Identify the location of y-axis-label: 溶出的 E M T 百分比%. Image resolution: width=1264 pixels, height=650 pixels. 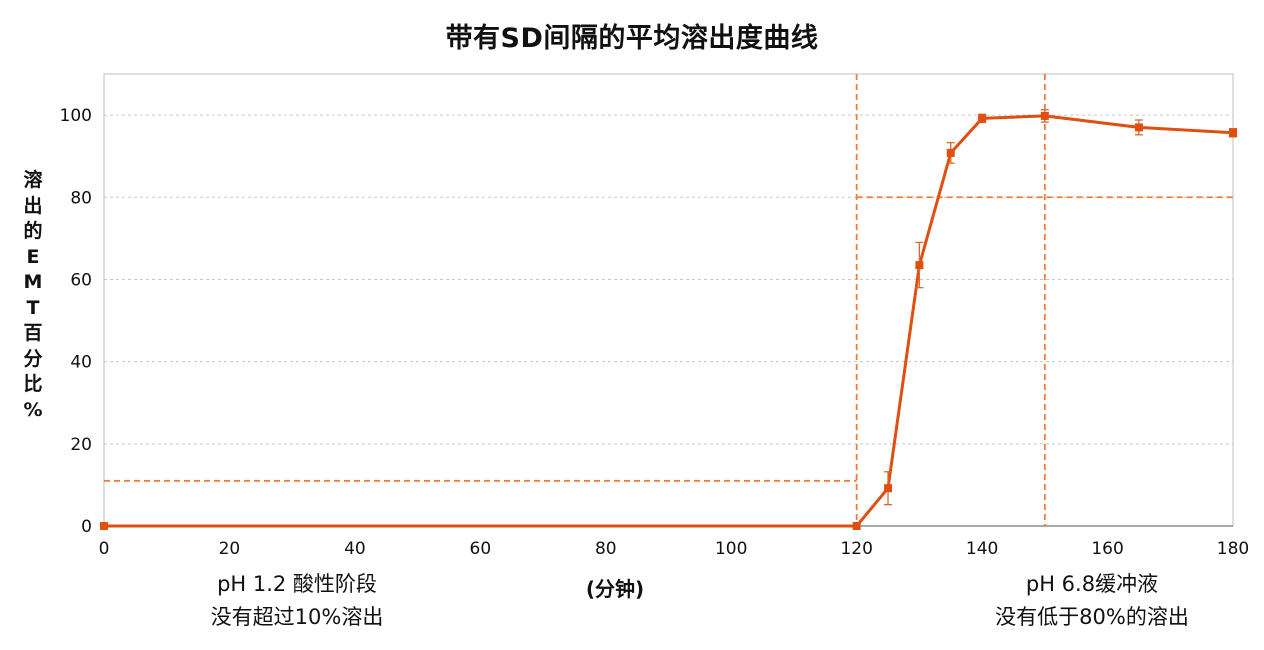
(33, 295).